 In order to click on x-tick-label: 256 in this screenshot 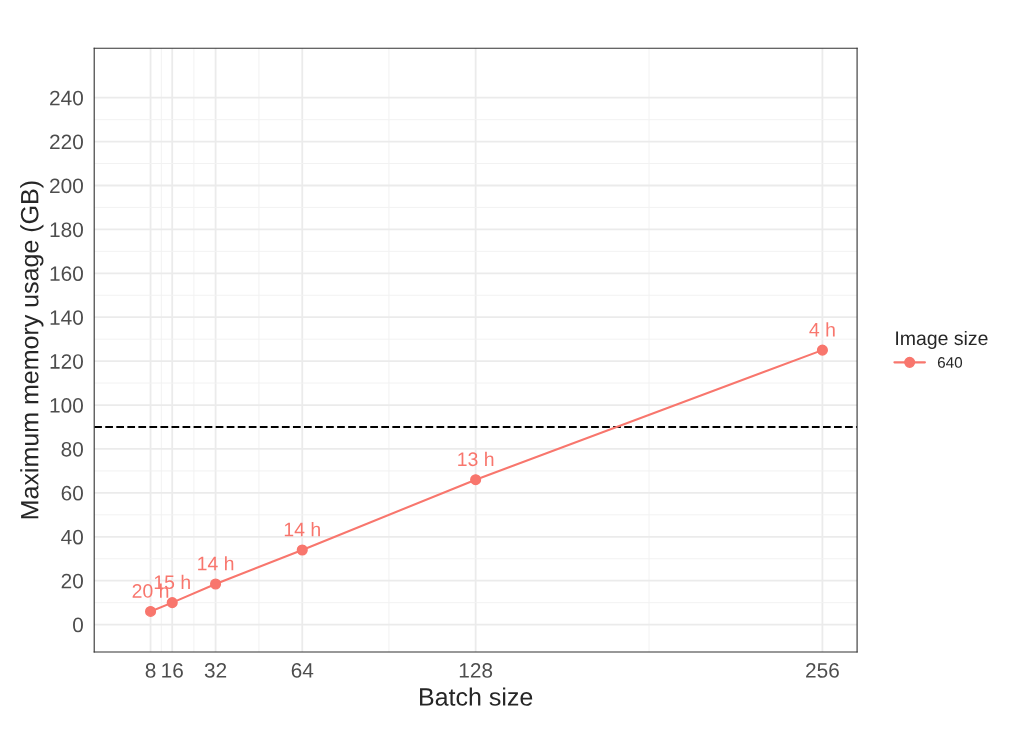, I will do `click(822, 670)`.